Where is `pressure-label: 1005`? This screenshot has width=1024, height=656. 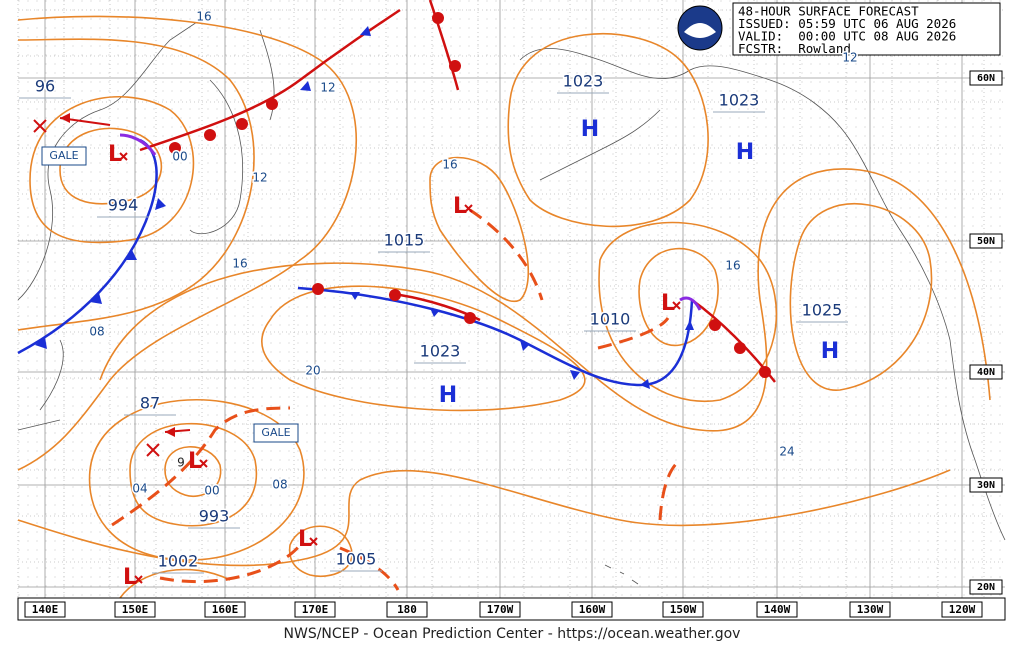
pressure-label: 1005 is located at coordinates (356, 559).